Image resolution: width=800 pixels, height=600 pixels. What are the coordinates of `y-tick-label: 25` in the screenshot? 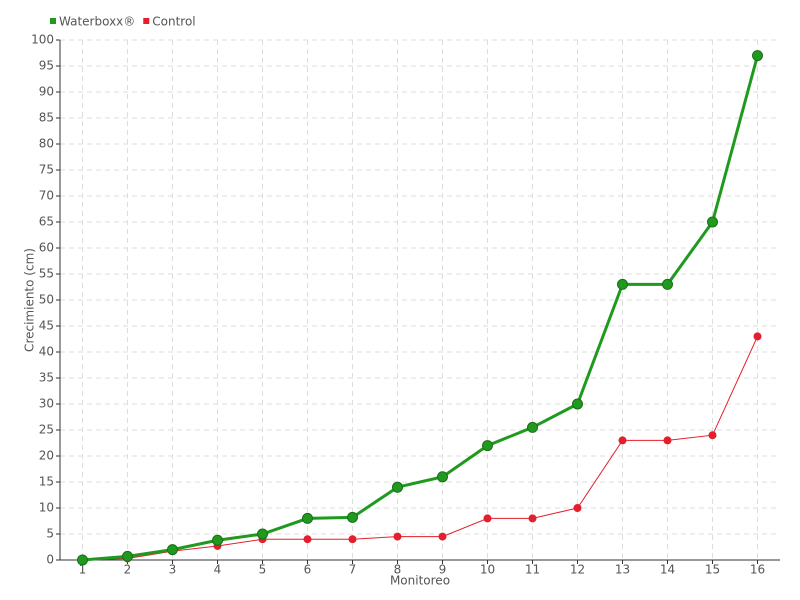 It's located at (46, 430).